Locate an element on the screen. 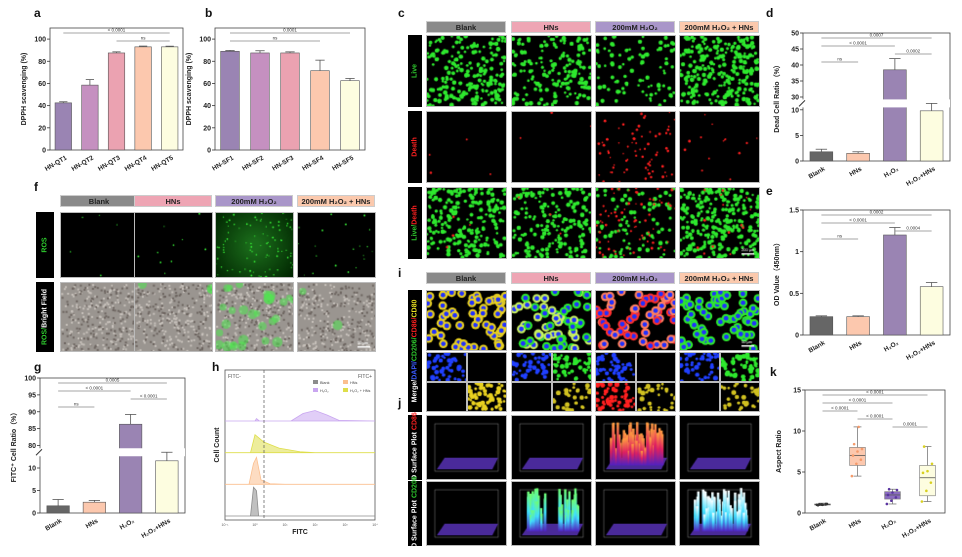 This screenshot has height=557, width=962. f-image-ros-1-canvas is located at coordinates (173, 245).